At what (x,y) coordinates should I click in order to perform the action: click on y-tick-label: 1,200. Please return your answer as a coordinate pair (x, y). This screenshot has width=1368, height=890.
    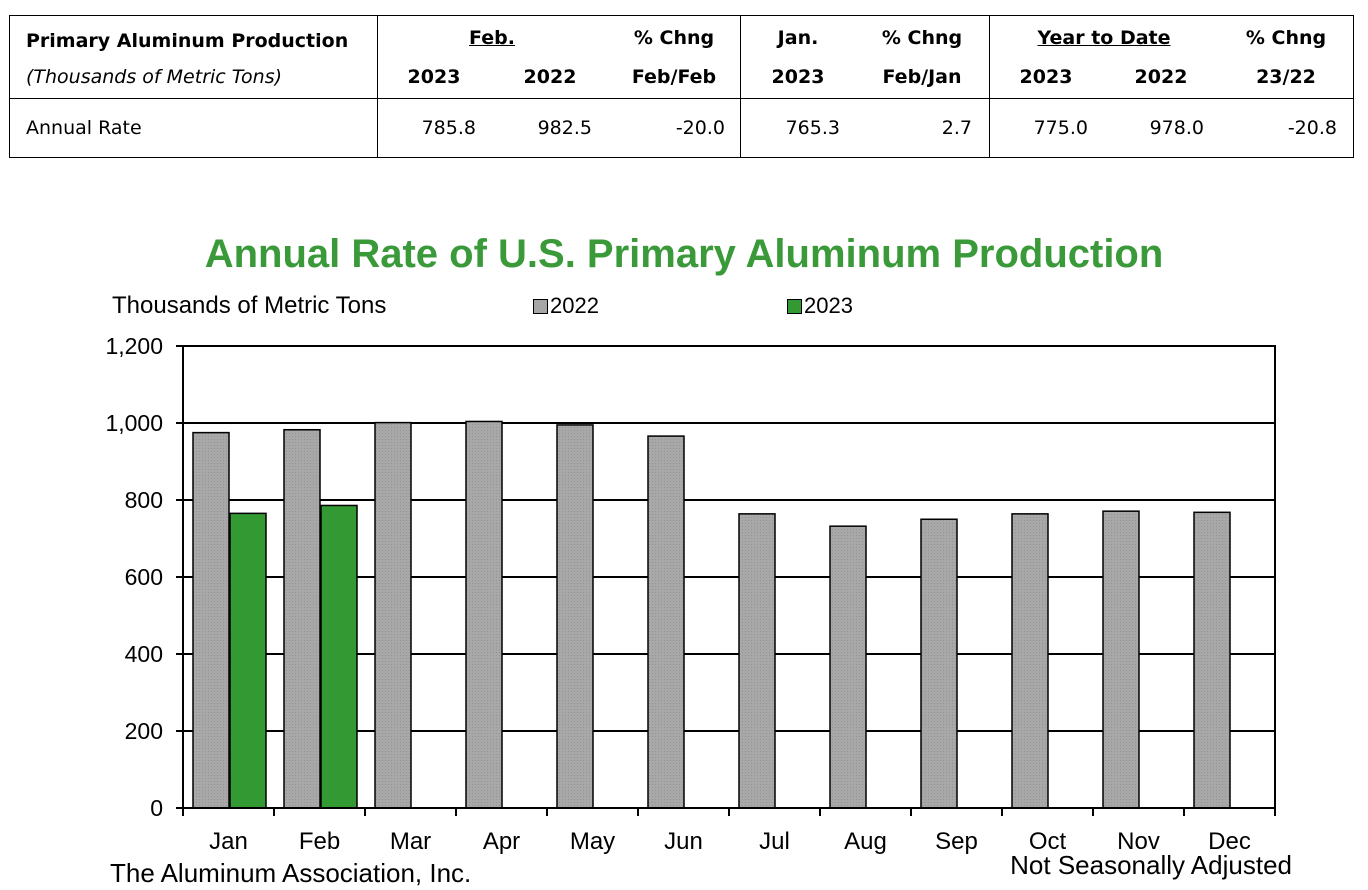
    Looking at the image, I should click on (134, 346).